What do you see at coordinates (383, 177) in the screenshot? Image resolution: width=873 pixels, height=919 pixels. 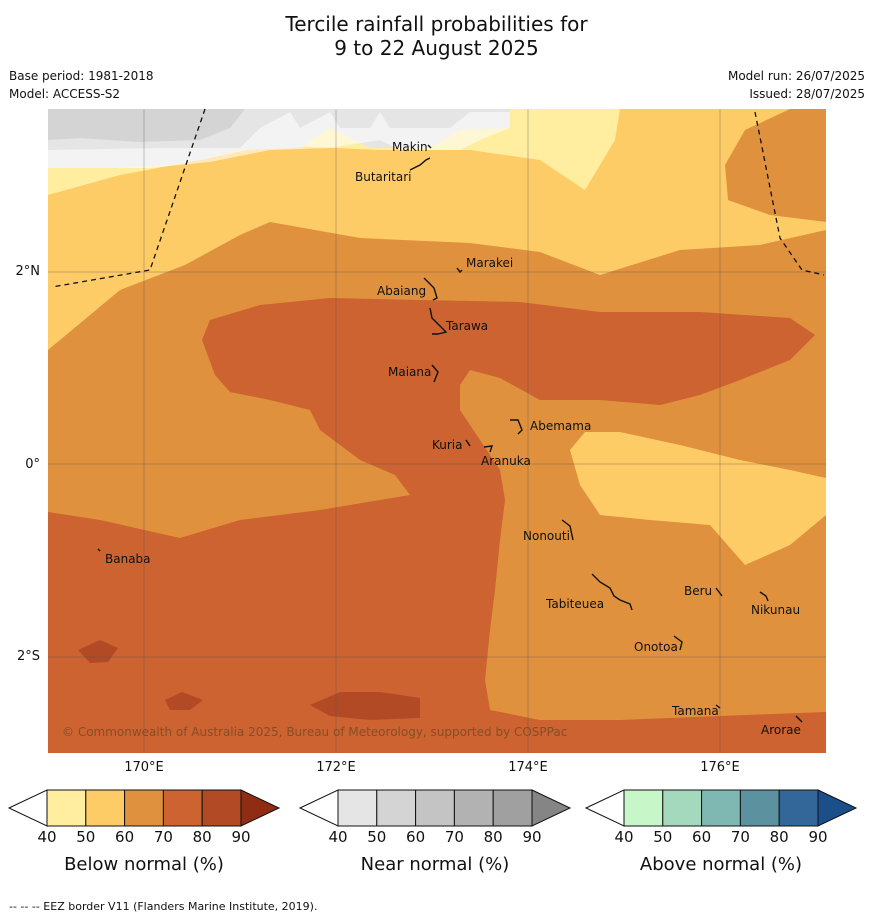 I see `island-label-butaritari: Butaritari` at bounding box center [383, 177].